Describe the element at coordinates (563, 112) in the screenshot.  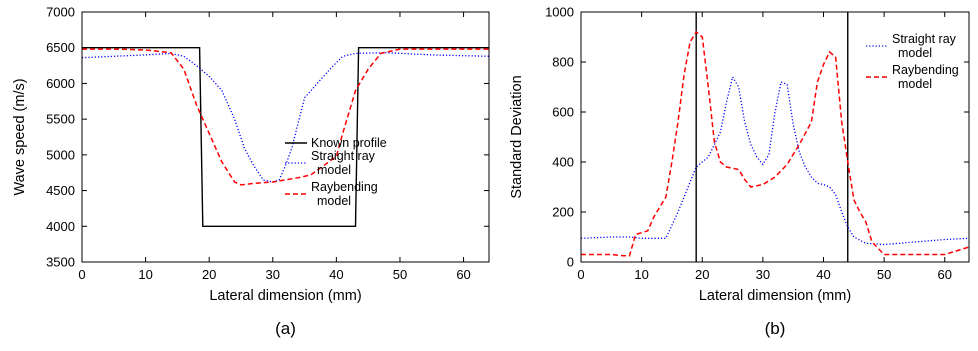
I see `y-tick-label: 600` at that location.